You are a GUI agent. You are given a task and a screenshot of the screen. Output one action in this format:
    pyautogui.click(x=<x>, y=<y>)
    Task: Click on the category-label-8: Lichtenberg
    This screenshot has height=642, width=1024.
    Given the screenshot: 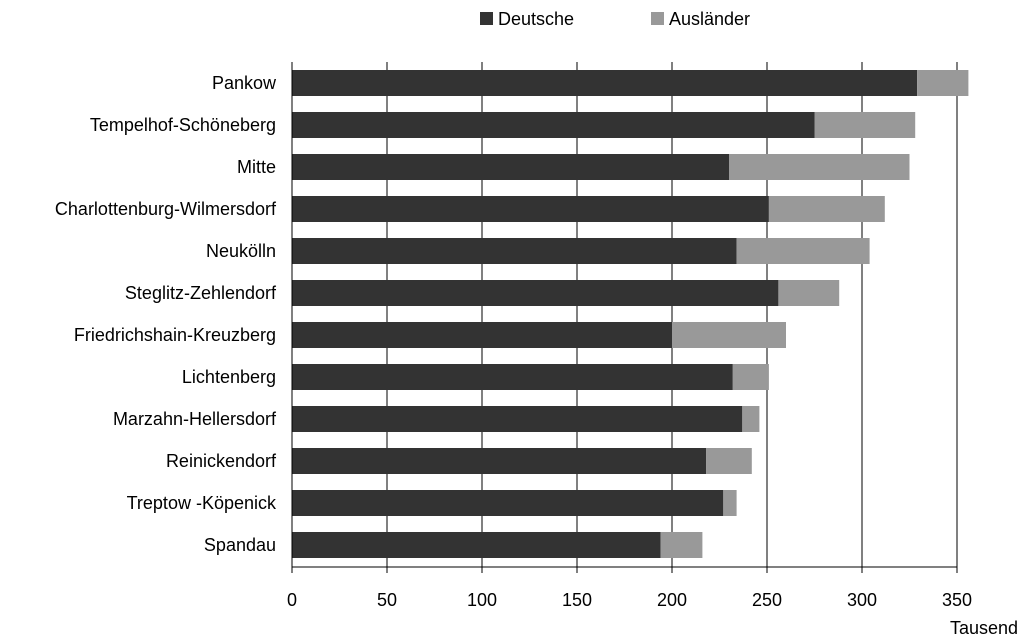 What is the action you would take?
    pyautogui.click(x=229, y=377)
    